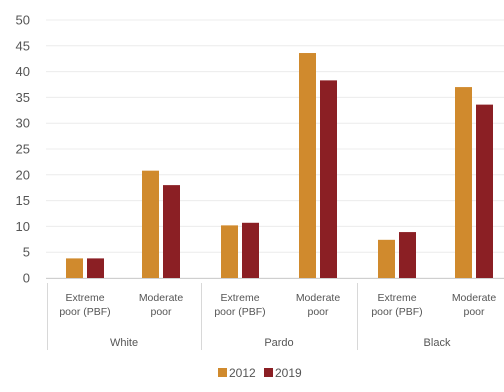 This screenshot has height=392, width=504. What do you see at coordinates (23, 97) in the screenshot?
I see `y-tick-label: 35` at bounding box center [23, 97].